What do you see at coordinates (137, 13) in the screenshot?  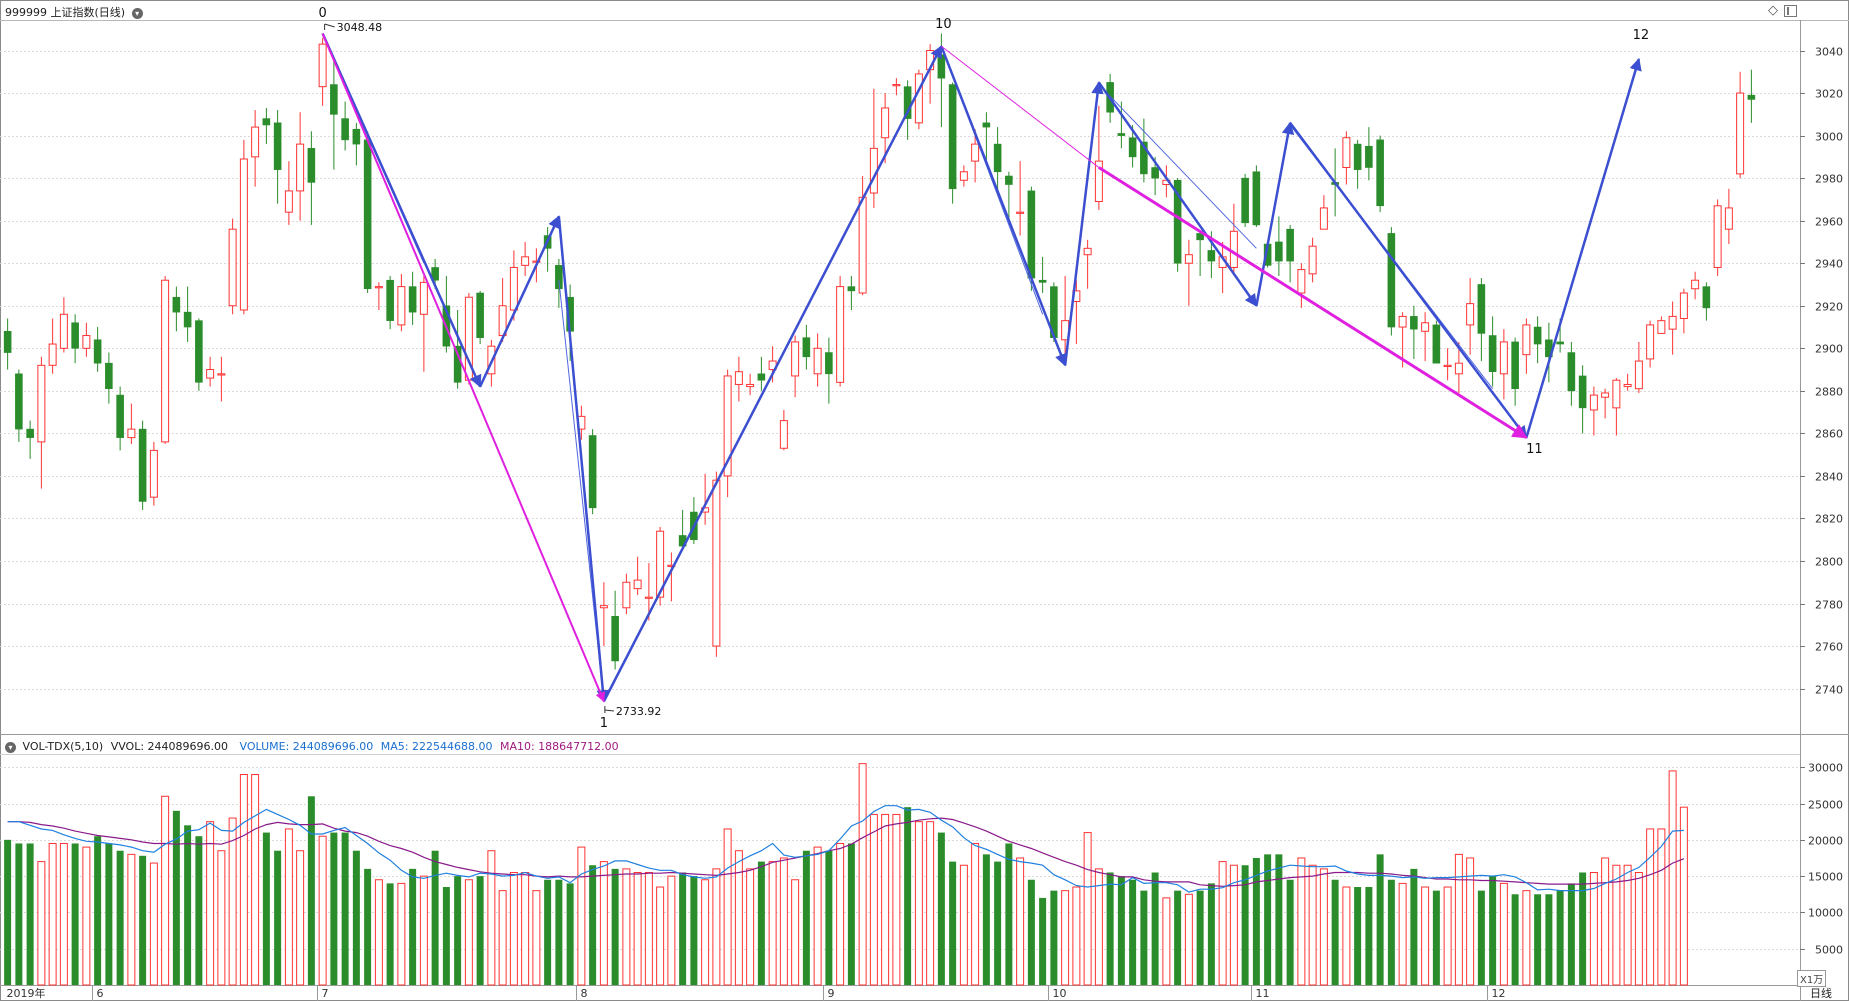 I see `chevron-down-icon: ▾` at bounding box center [137, 13].